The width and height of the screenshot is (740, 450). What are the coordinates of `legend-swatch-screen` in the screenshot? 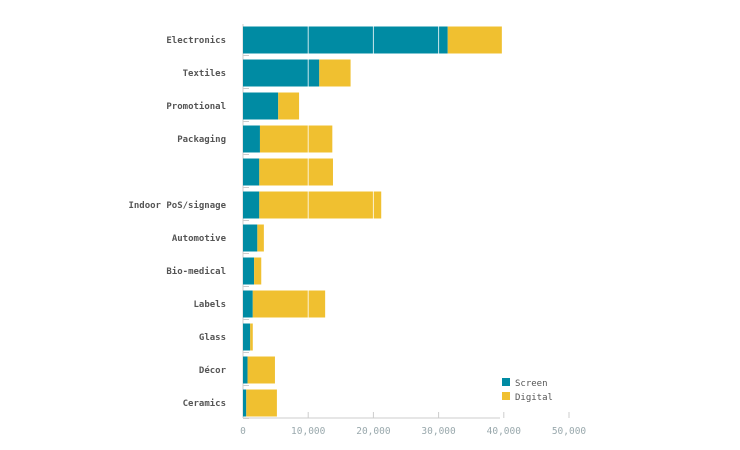 It's located at (506, 382).